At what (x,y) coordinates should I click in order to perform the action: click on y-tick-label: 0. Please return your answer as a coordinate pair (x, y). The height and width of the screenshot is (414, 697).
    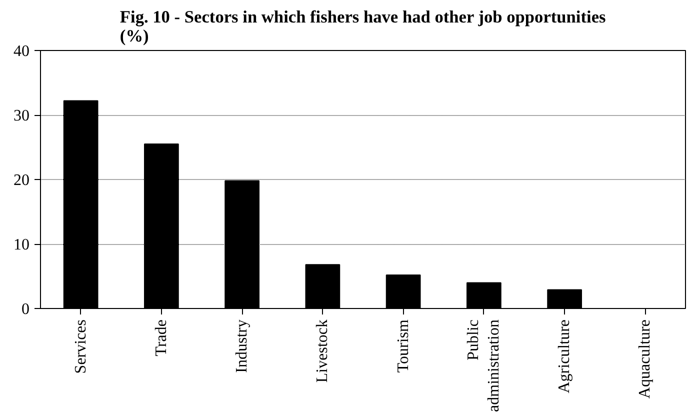
    Looking at the image, I should click on (26, 309).